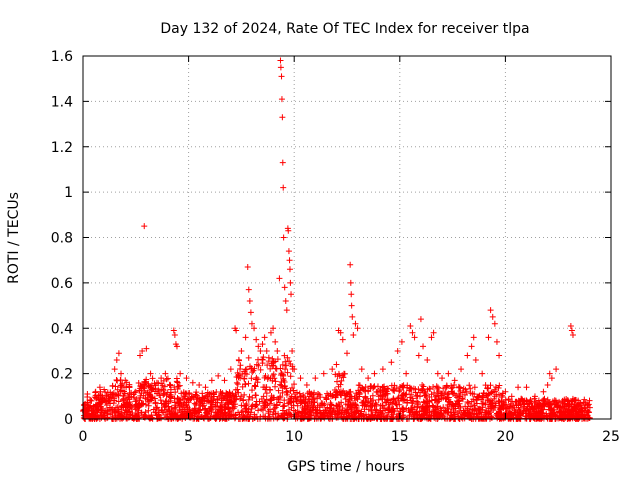 This screenshot has width=640, height=480. Describe the element at coordinates (83, 437) in the screenshot. I see `x-tick-label: 0` at that location.